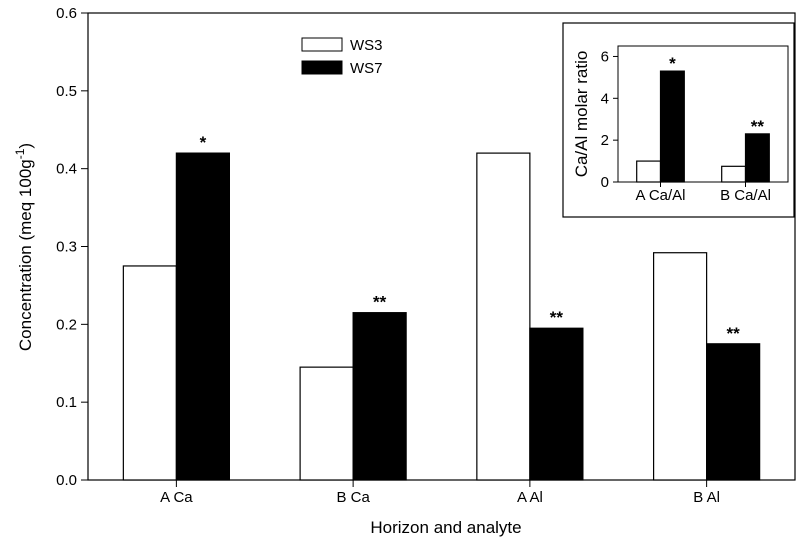 This screenshot has height=545, width=797. I want to click on legend-label-ws7: WS7, so click(366, 68).